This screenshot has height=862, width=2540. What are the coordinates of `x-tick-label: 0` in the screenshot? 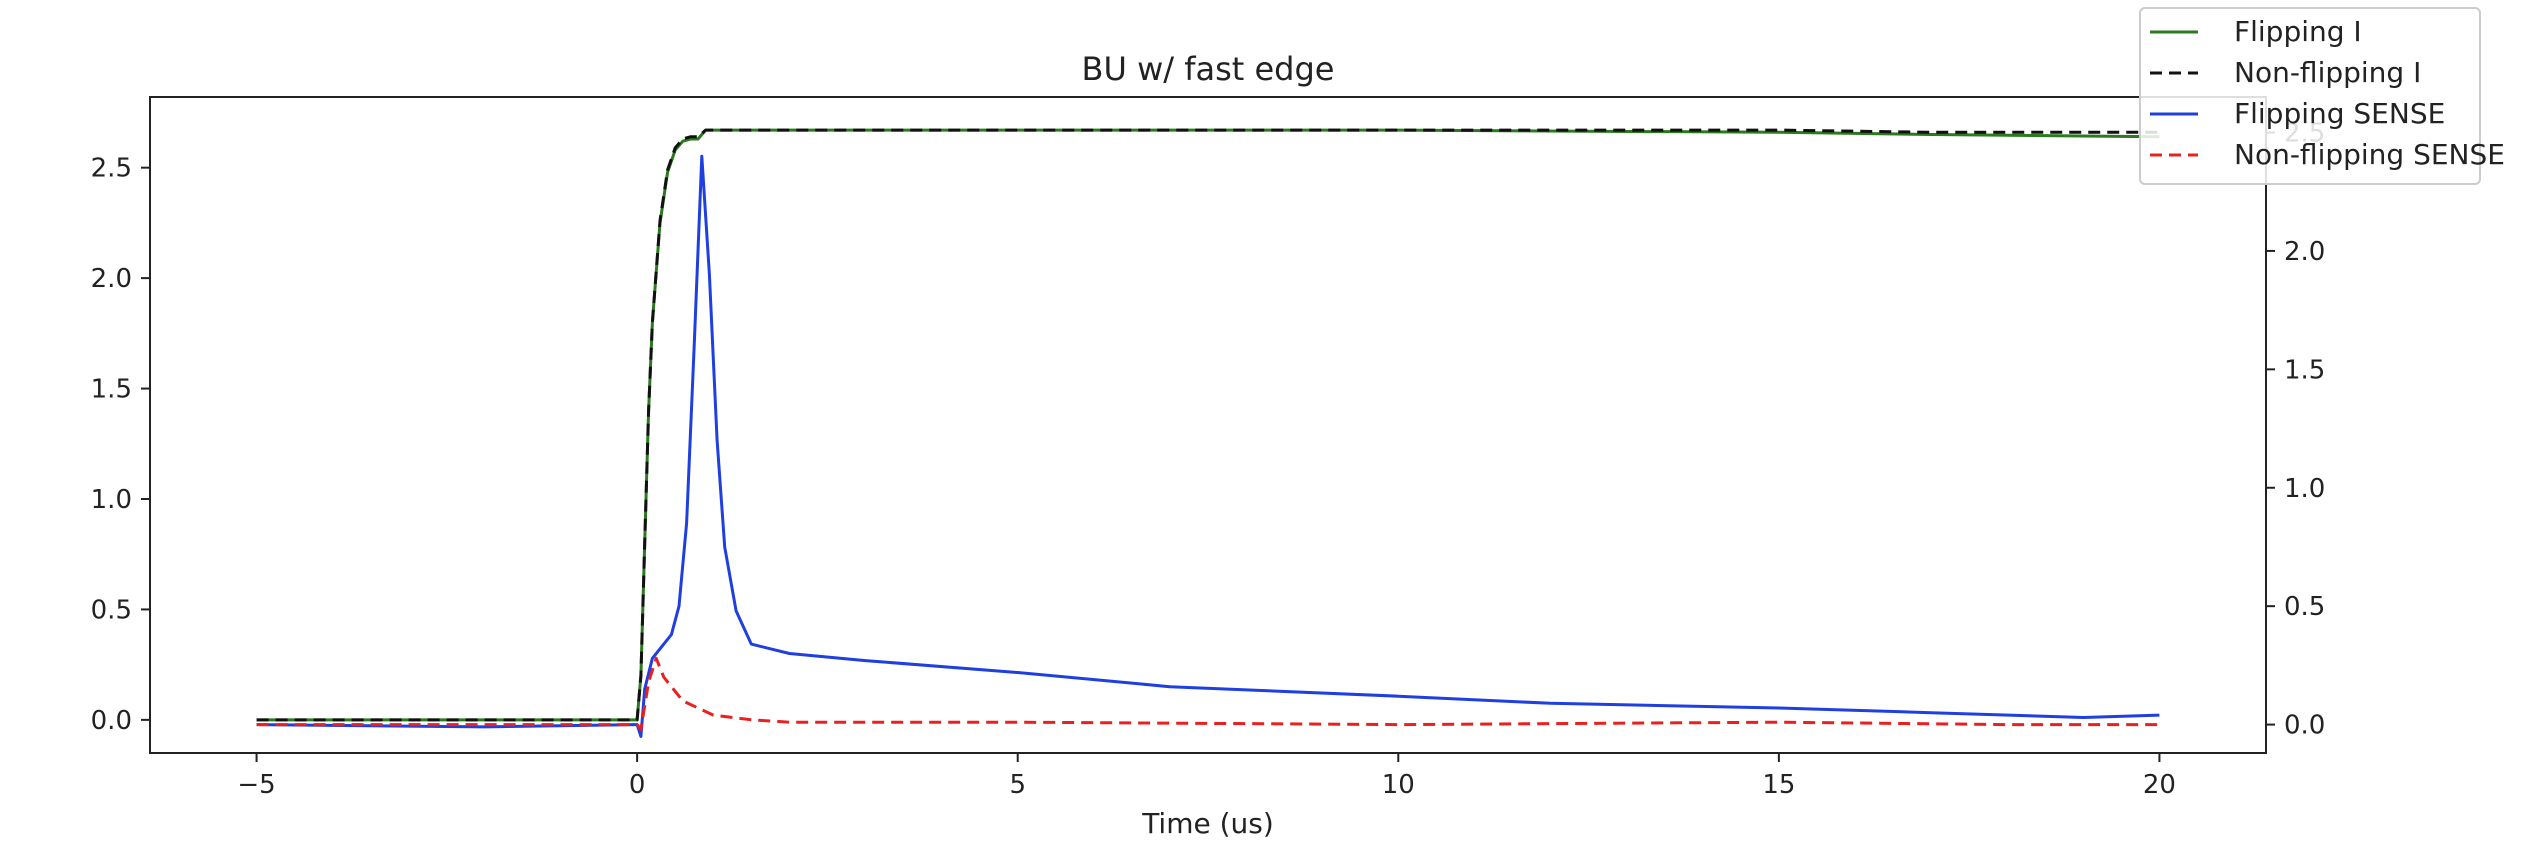 It's located at (637, 785).